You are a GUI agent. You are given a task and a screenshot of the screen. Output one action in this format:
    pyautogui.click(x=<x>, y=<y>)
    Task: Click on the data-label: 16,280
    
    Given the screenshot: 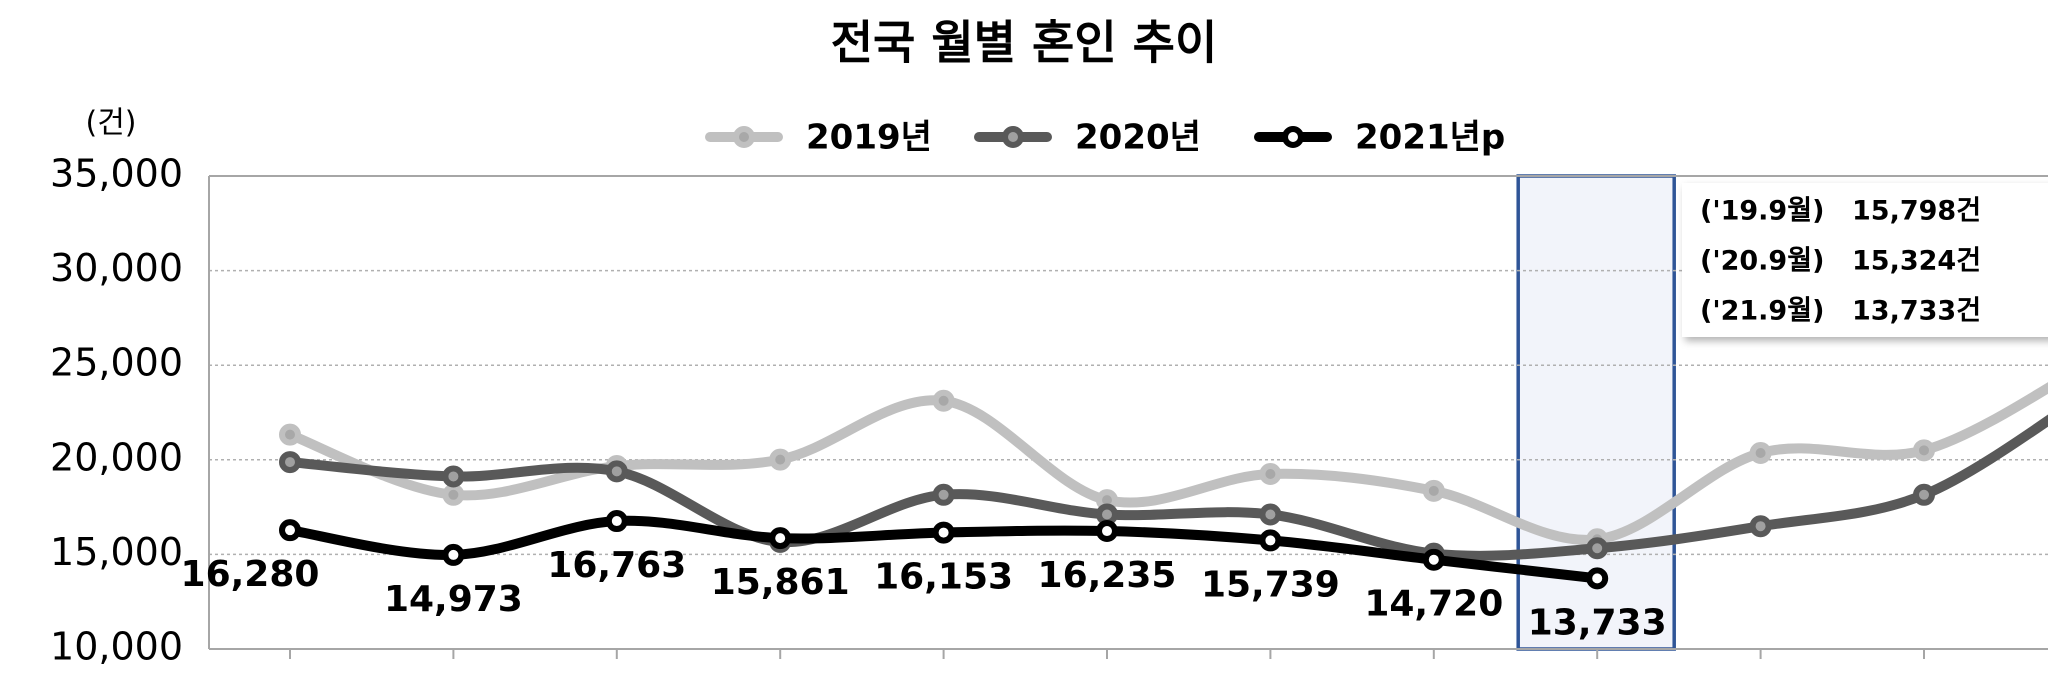 What is the action you would take?
    pyautogui.click(x=250, y=574)
    